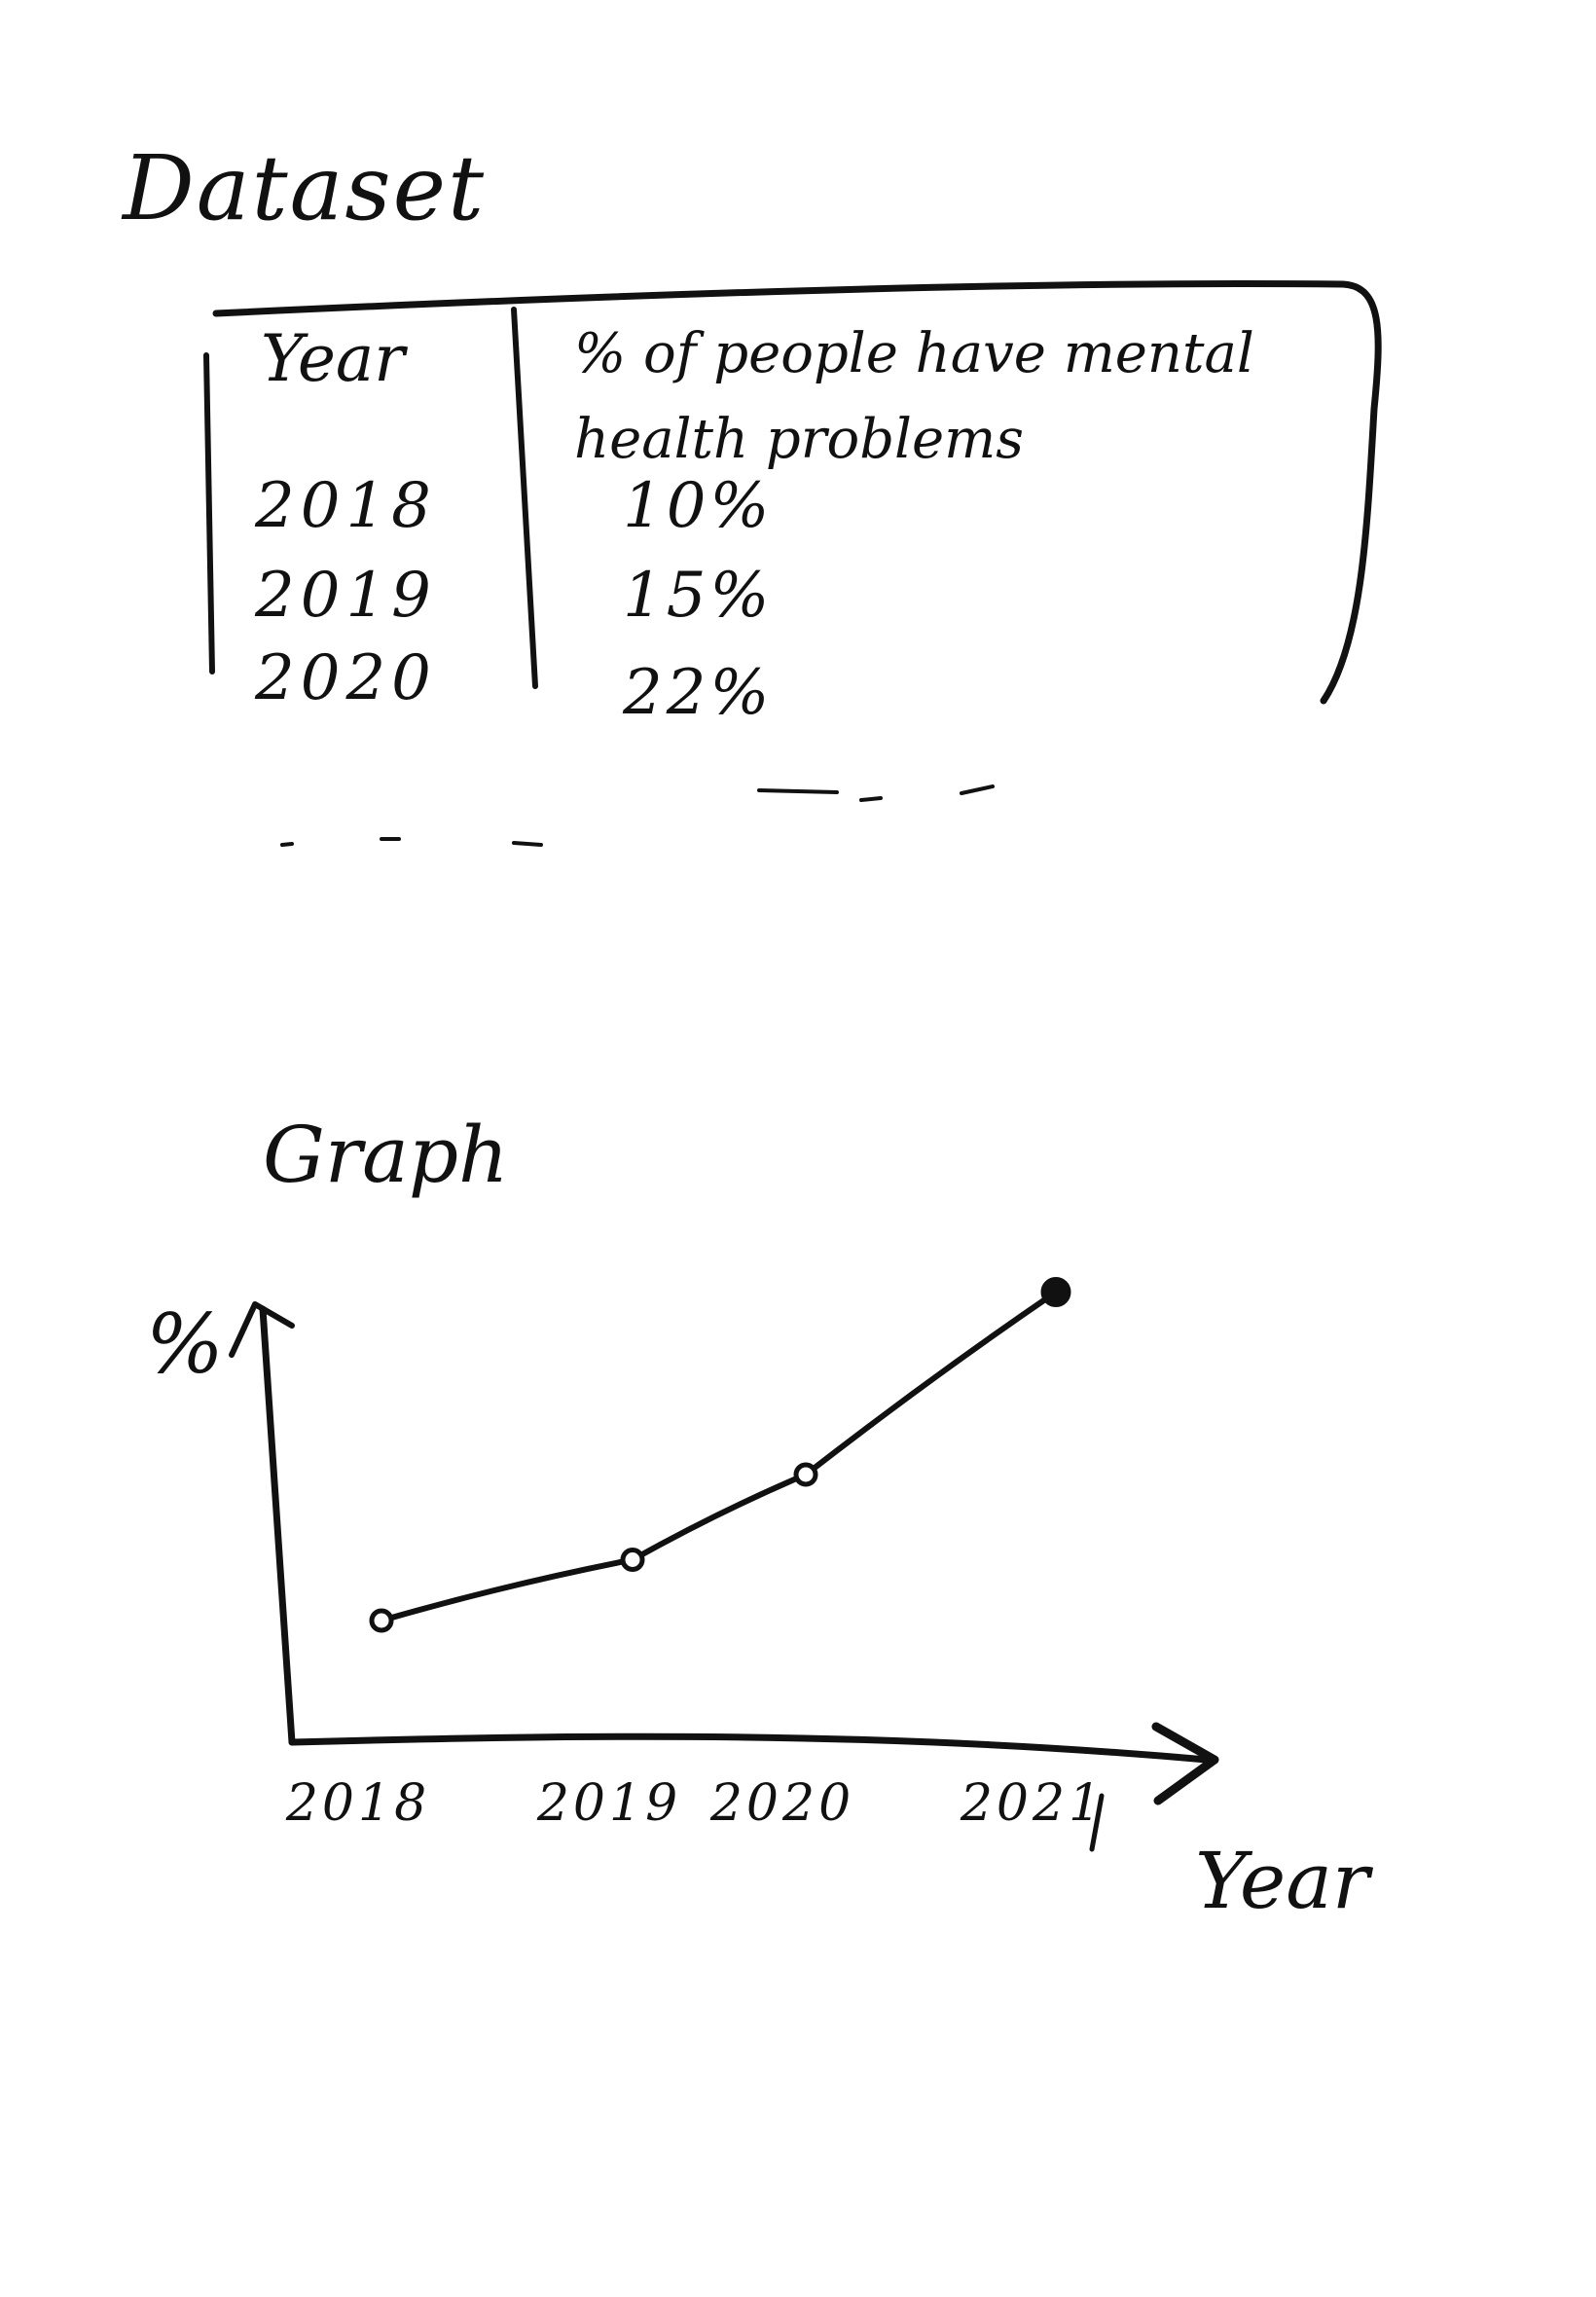 Image resolution: width=1596 pixels, height=2297 pixels. Describe the element at coordinates (781, 1803) in the screenshot. I see `x-tick-label: 2020` at that location.